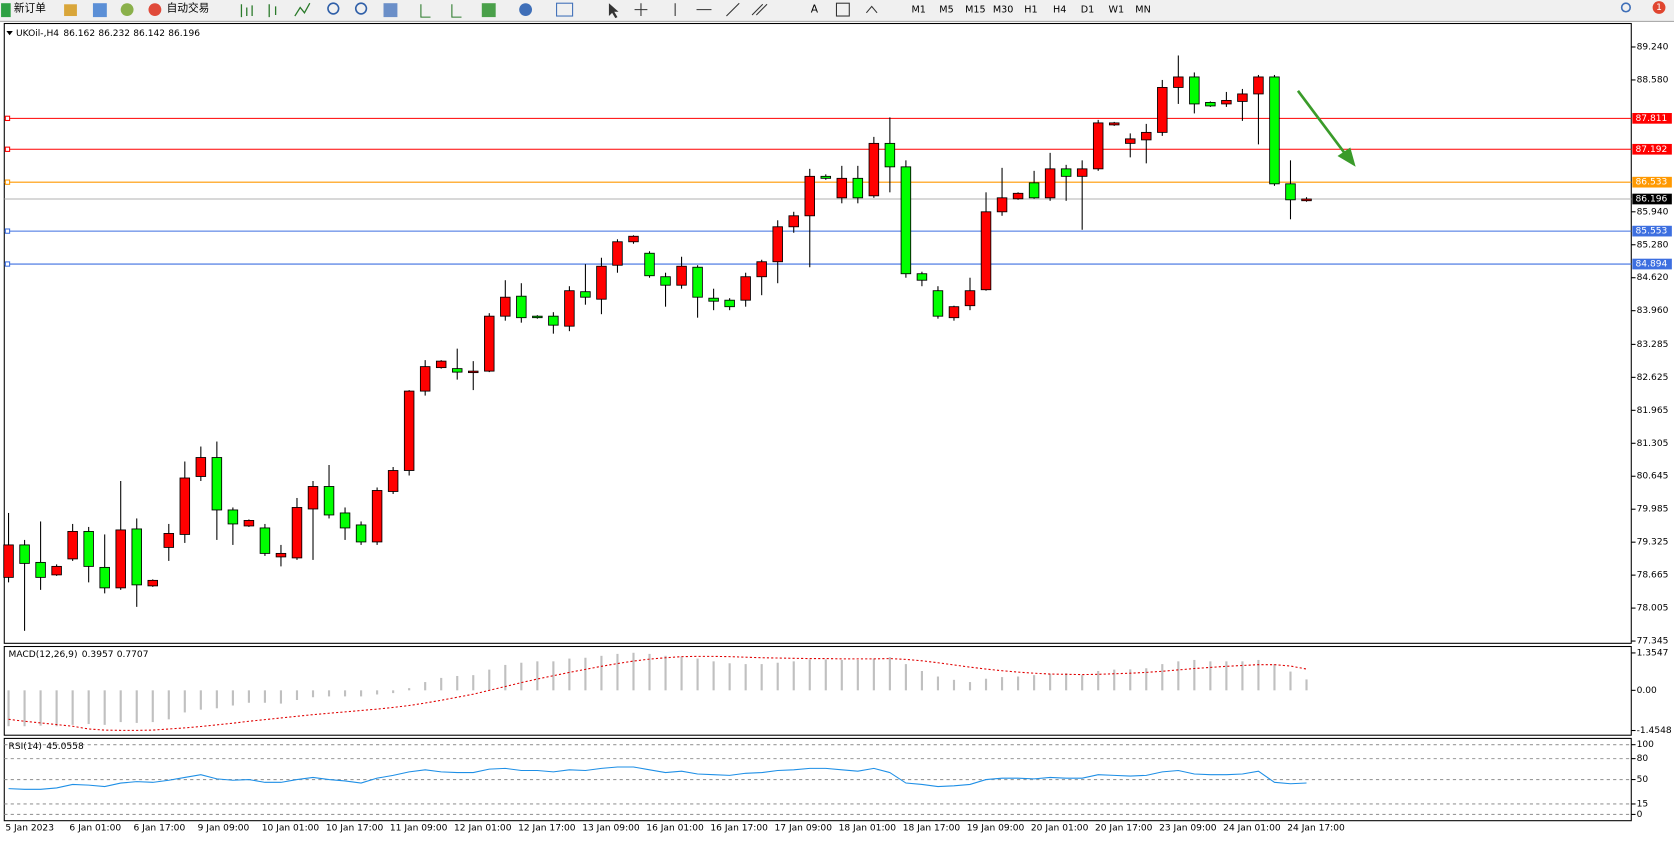  I want to click on timeframe-button: D1, so click(1088, 10).